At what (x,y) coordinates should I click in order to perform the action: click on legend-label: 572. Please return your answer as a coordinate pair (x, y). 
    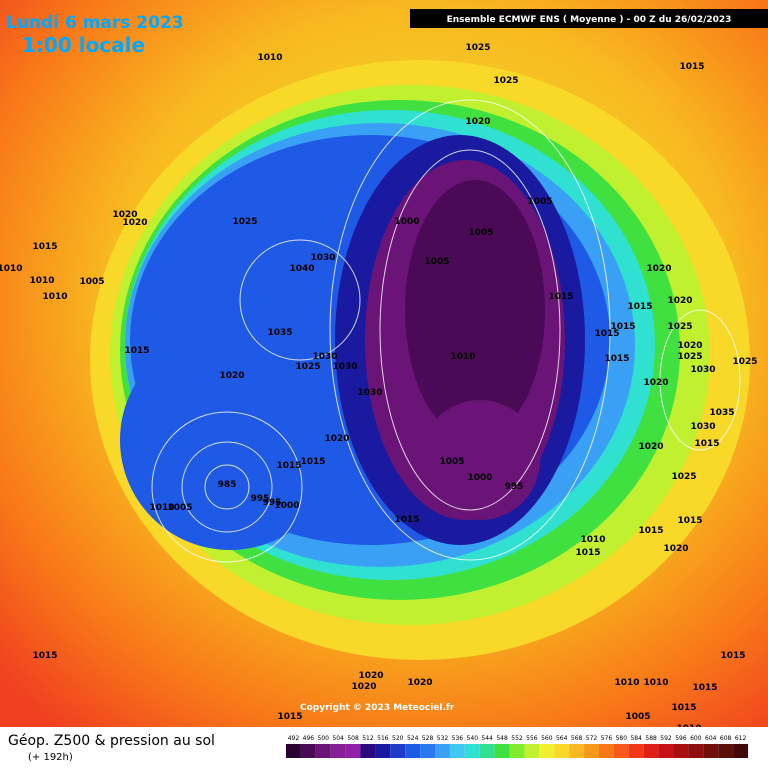
    Looking at the image, I should click on (592, 738).